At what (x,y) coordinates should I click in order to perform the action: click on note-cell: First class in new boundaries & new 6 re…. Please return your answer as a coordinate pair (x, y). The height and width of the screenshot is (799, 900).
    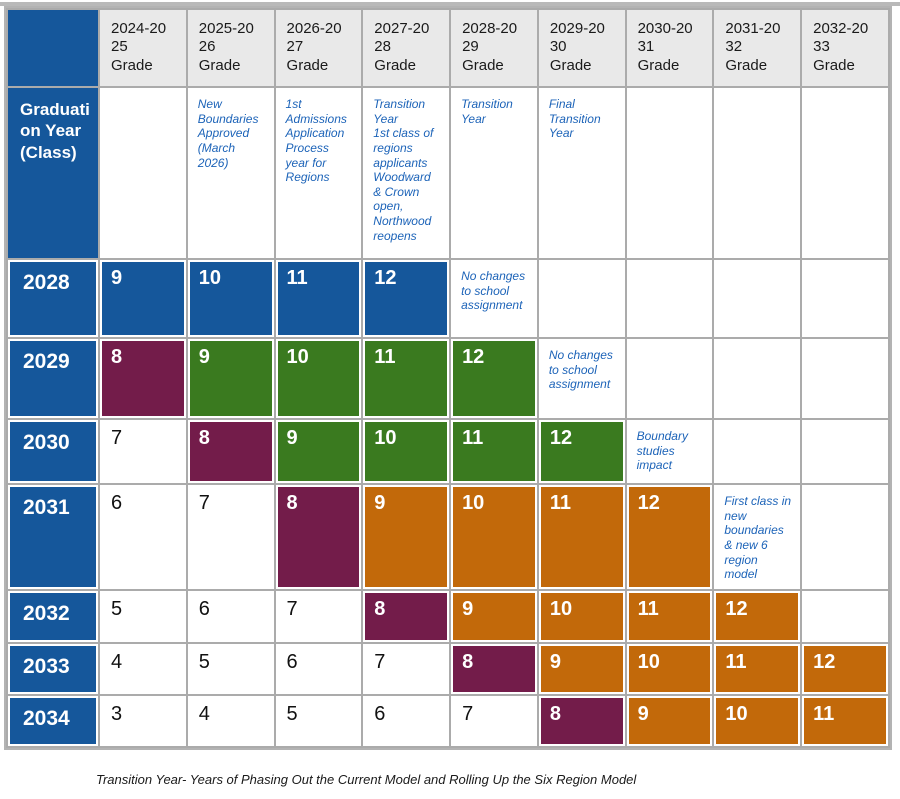
    Looking at the image, I should click on (757, 537).